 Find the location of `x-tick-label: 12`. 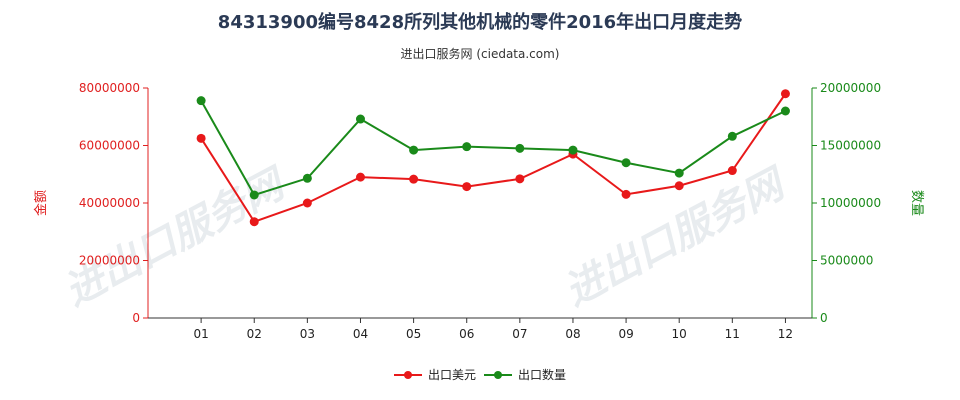

x-tick-label: 12 is located at coordinates (785, 334).